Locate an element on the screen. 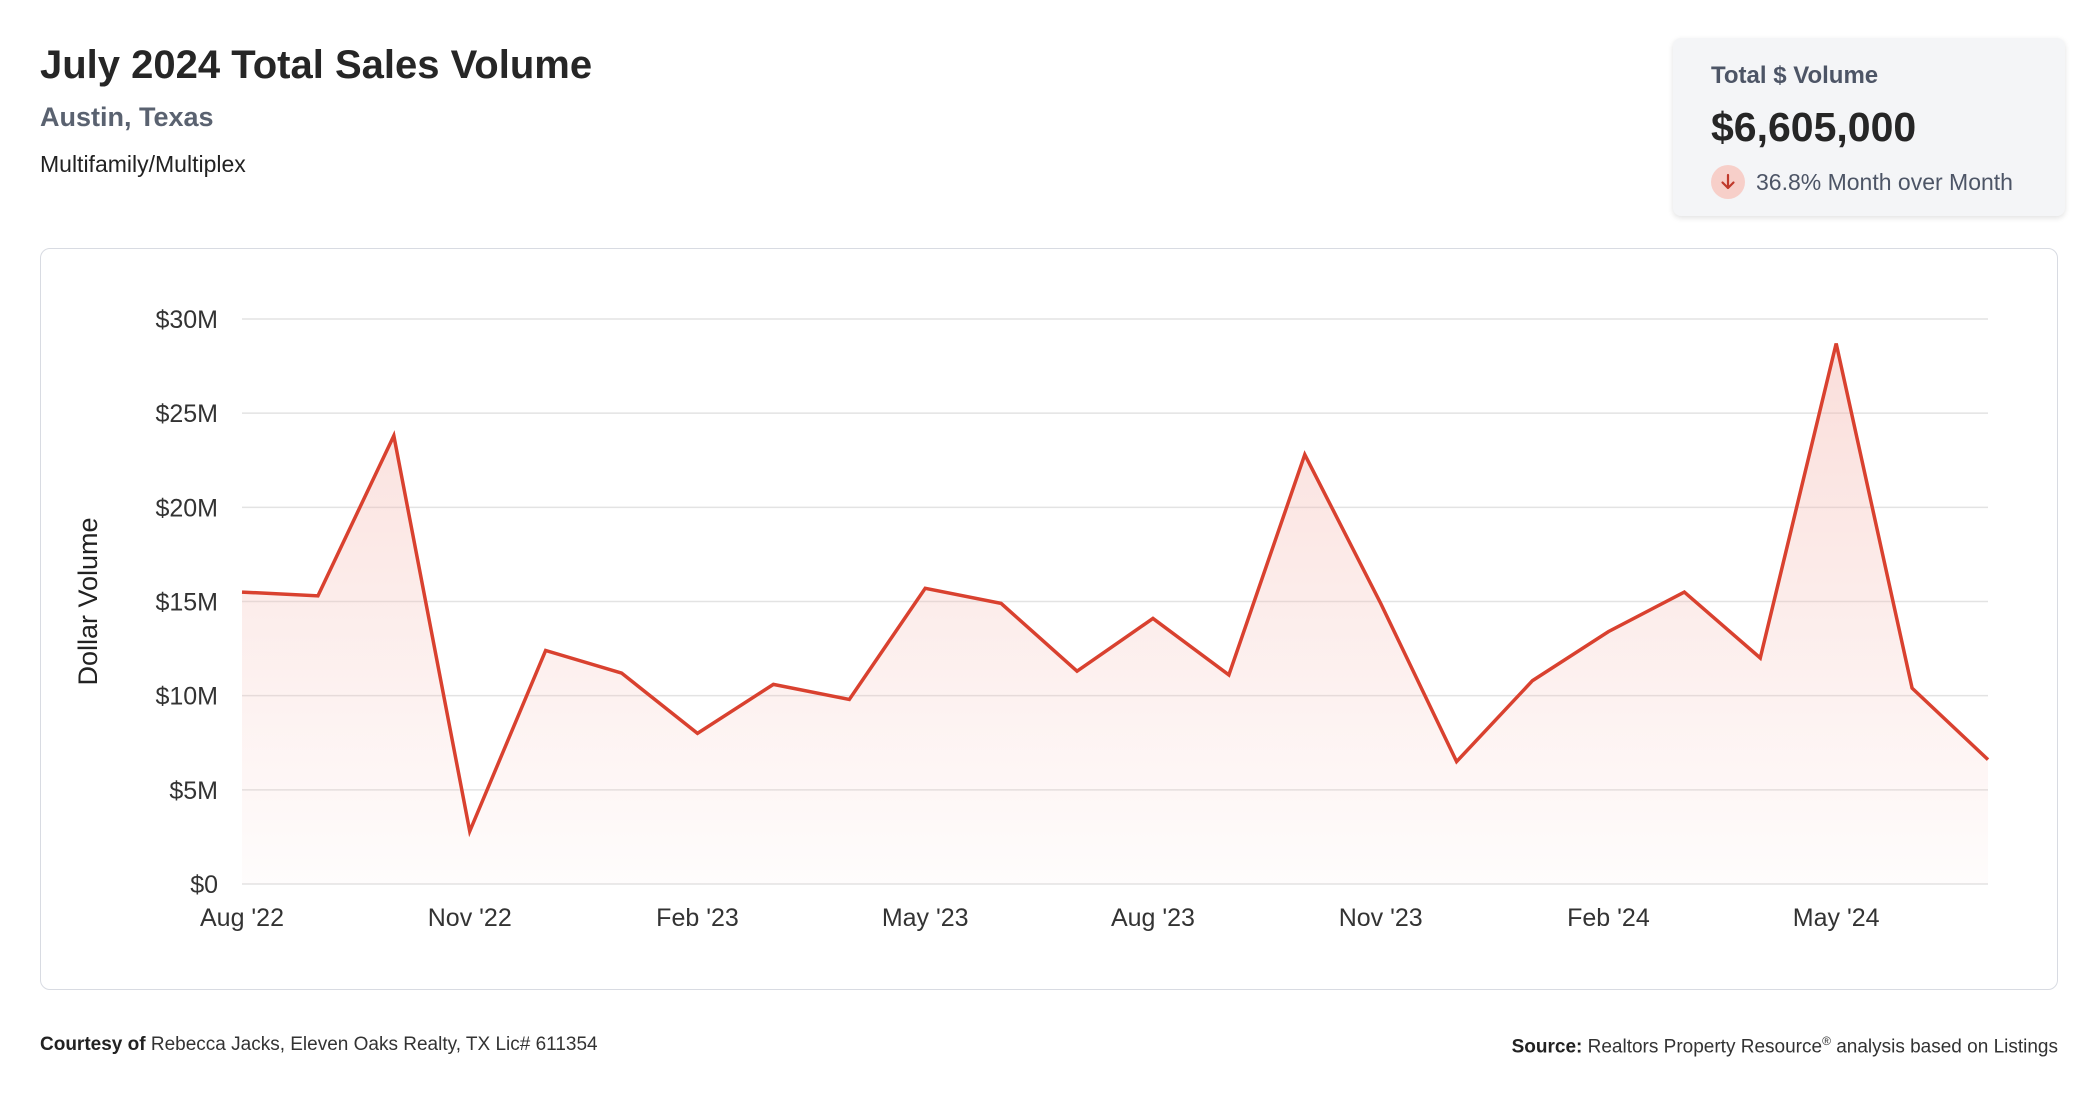 Image resolution: width=2096 pixels, height=1100 pixels. y-tick-label: $20M is located at coordinates (186, 508).